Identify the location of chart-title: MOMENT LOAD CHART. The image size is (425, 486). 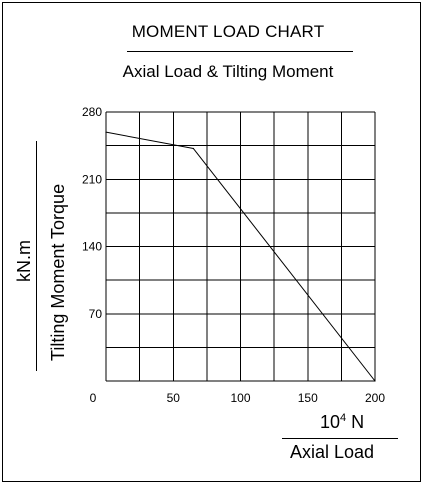
(228, 31).